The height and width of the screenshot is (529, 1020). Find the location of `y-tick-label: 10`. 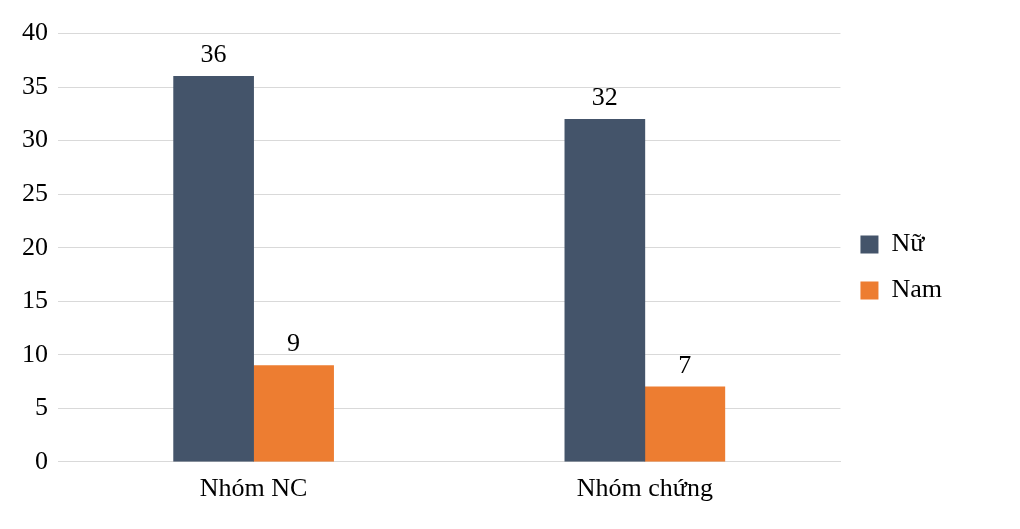

y-tick-label: 10 is located at coordinates (35, 353).